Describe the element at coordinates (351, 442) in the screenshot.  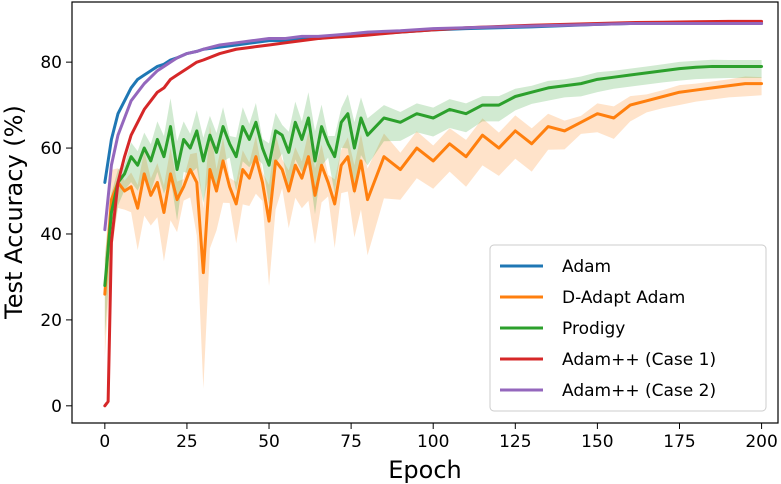
I see `x-tick-label: 75` at that location.